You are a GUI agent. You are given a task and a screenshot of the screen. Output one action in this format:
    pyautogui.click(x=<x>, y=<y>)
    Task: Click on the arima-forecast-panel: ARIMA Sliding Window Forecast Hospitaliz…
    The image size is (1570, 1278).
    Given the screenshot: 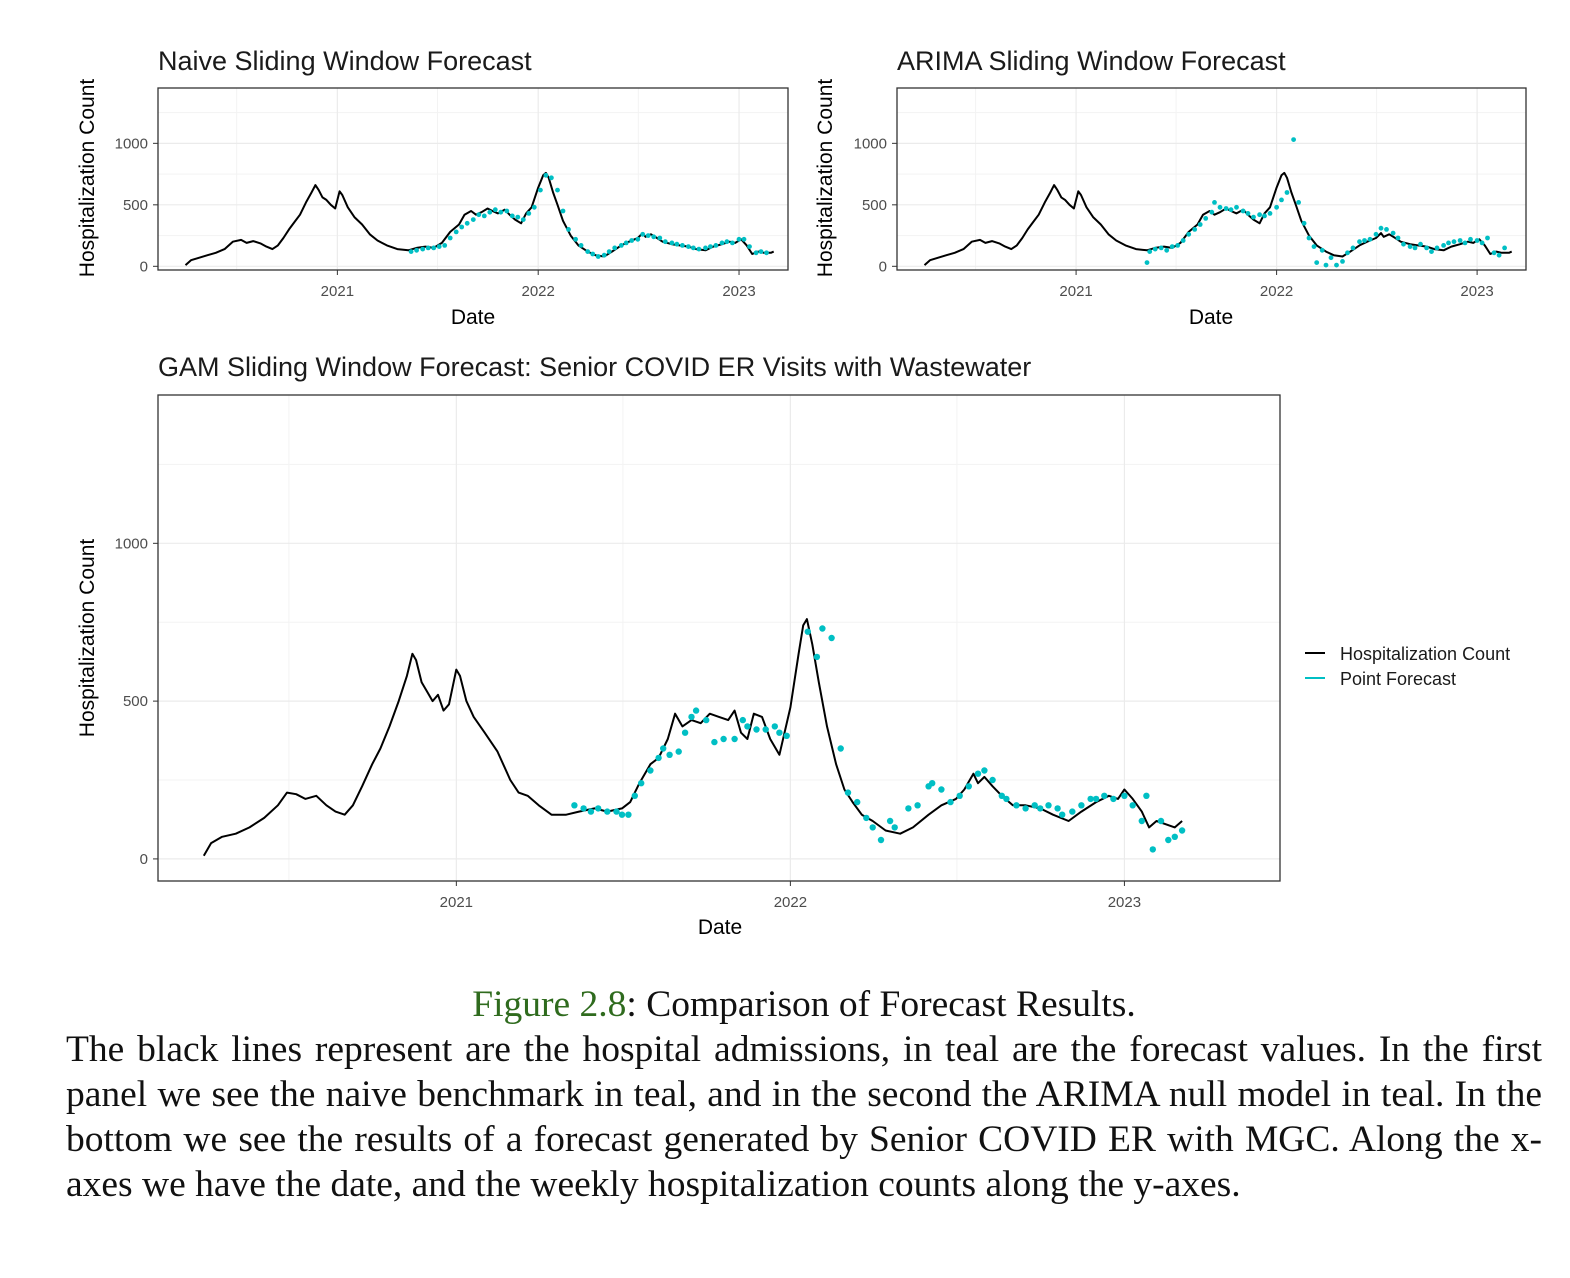 What is the action you would take?
    pyautogui.click(x=1170, y=187)
    